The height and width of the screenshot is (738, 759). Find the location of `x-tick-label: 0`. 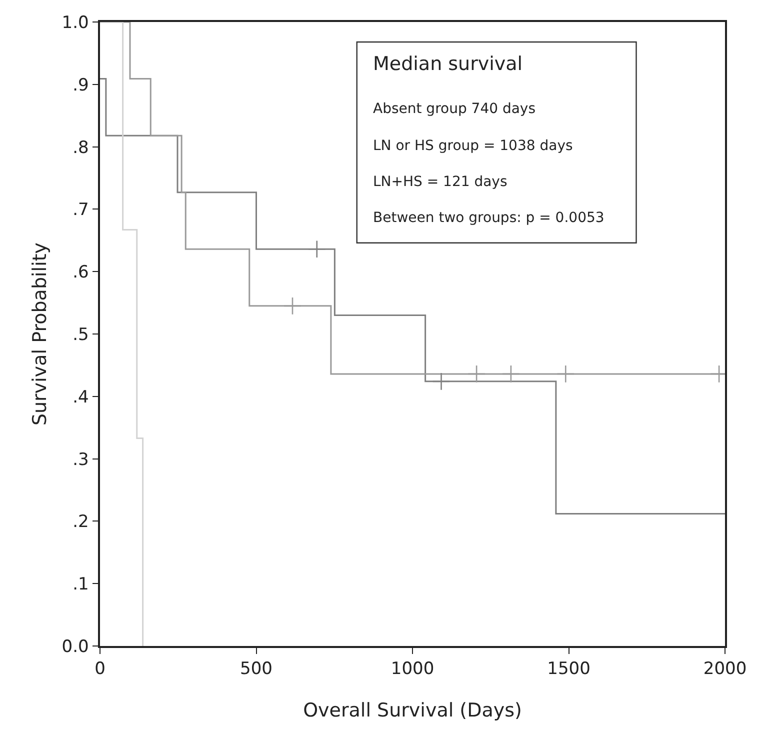

x-tick-label: 0 is located at coordinates (100, 669).